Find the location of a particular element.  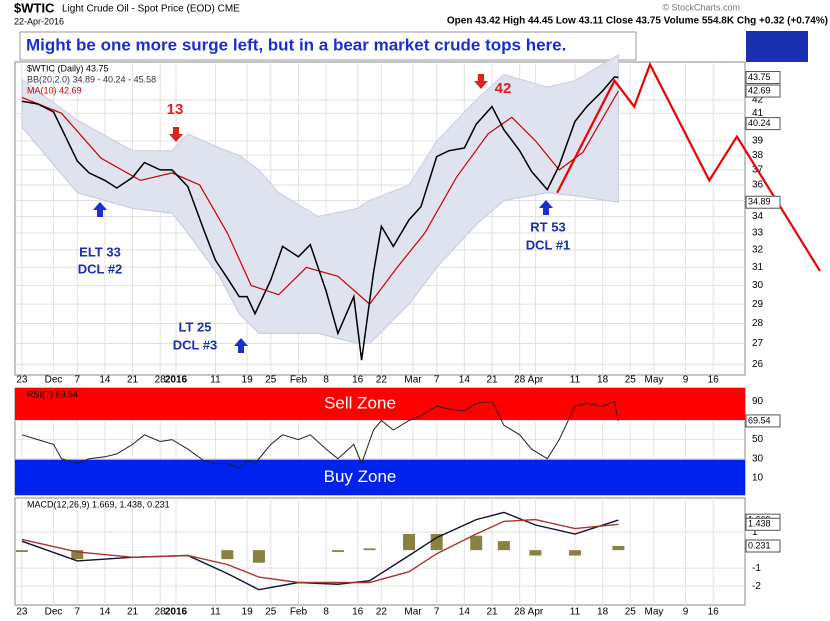

y-tick-label: 39 is located at coordinates (758, 140).